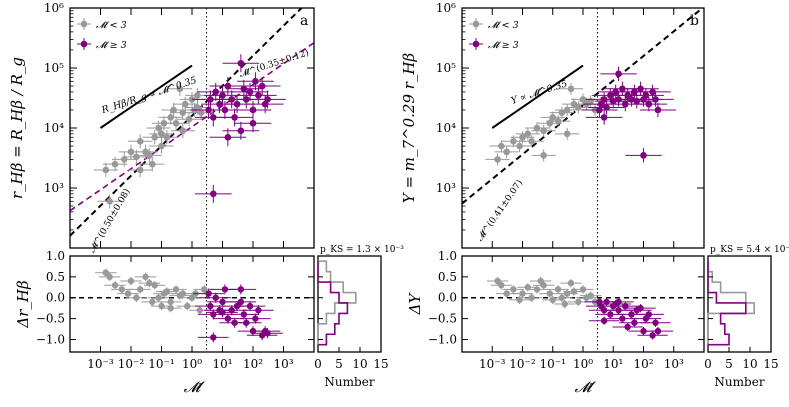  Describe the element at coordinates (337, 302) in the screenshot. I see `panel-a-hist-hist-step` at that location.